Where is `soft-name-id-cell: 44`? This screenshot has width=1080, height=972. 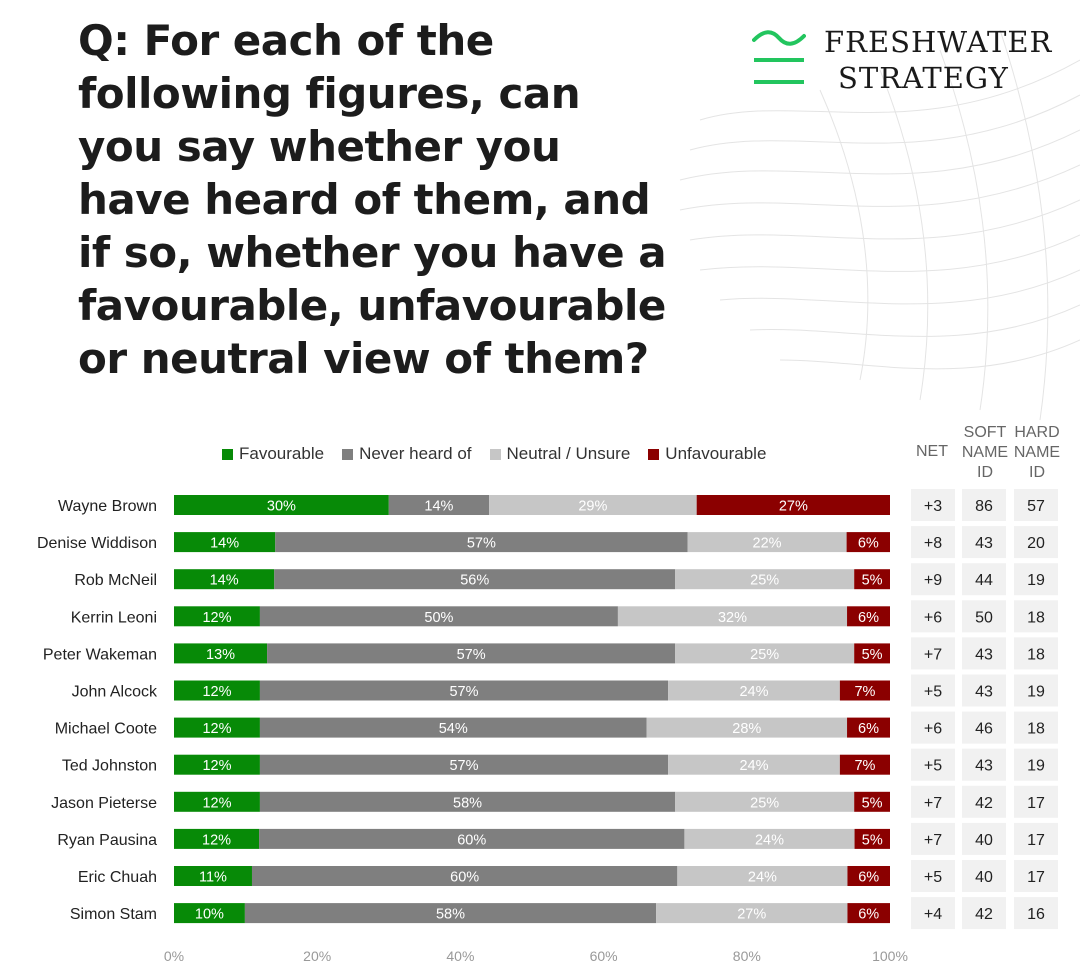 soft-name-id-cell: 44 is located at coordinates (984, 580).